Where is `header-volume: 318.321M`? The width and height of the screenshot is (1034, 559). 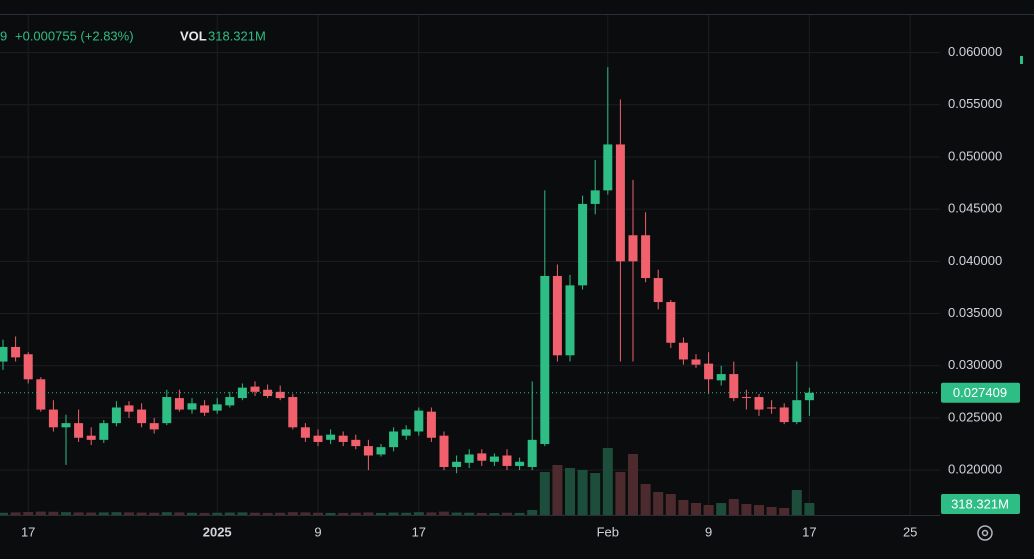
header-volume: 318.321M is located at coordinates (237, 35).